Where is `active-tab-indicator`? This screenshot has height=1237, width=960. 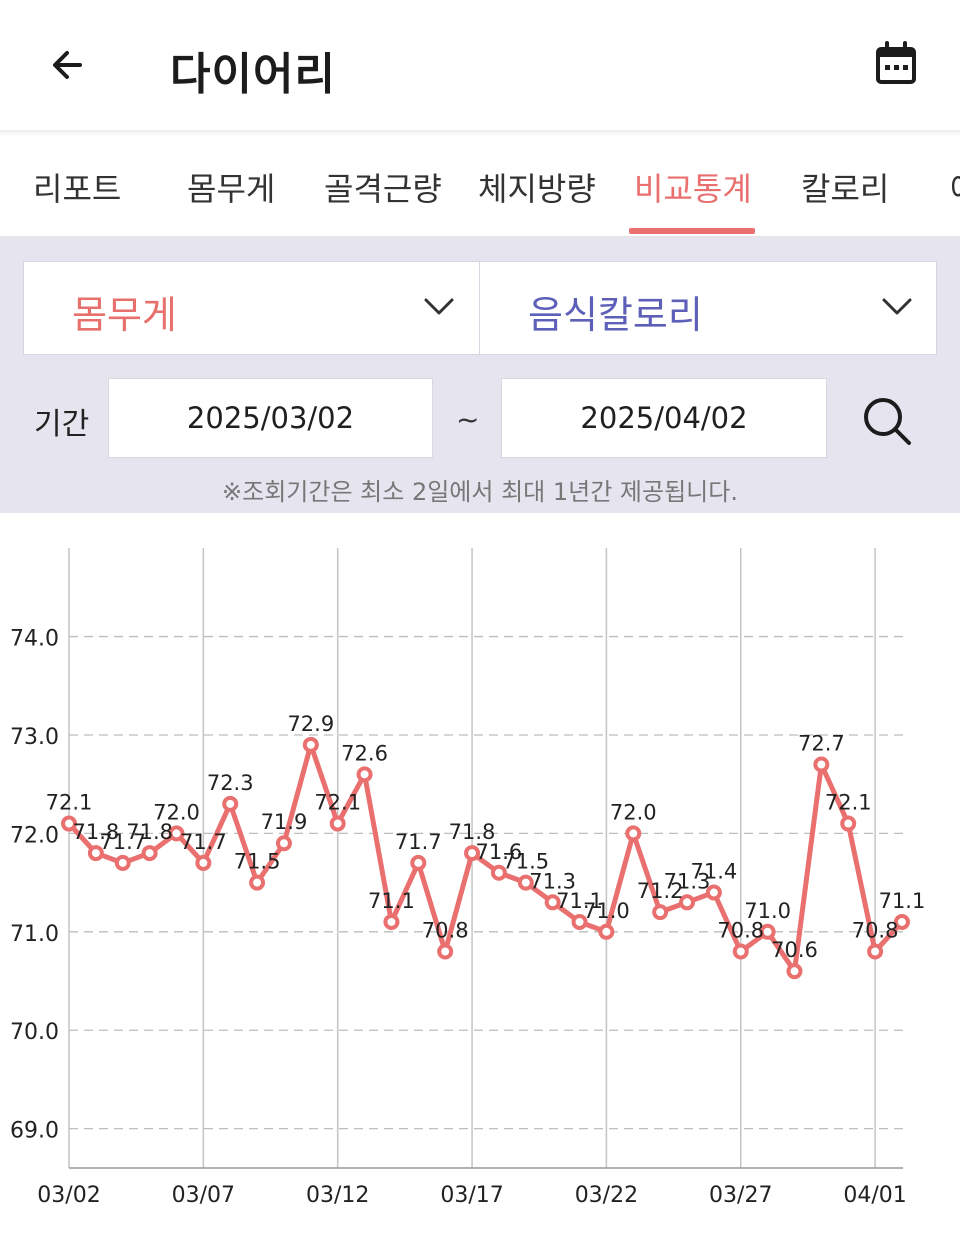
active-tab-indicator is located at coordinates (692, 231).